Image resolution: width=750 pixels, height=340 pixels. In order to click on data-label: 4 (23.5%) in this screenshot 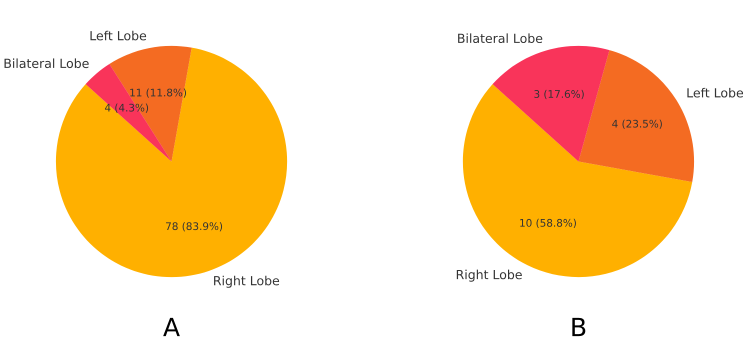, I will do `click(637, 124)`.